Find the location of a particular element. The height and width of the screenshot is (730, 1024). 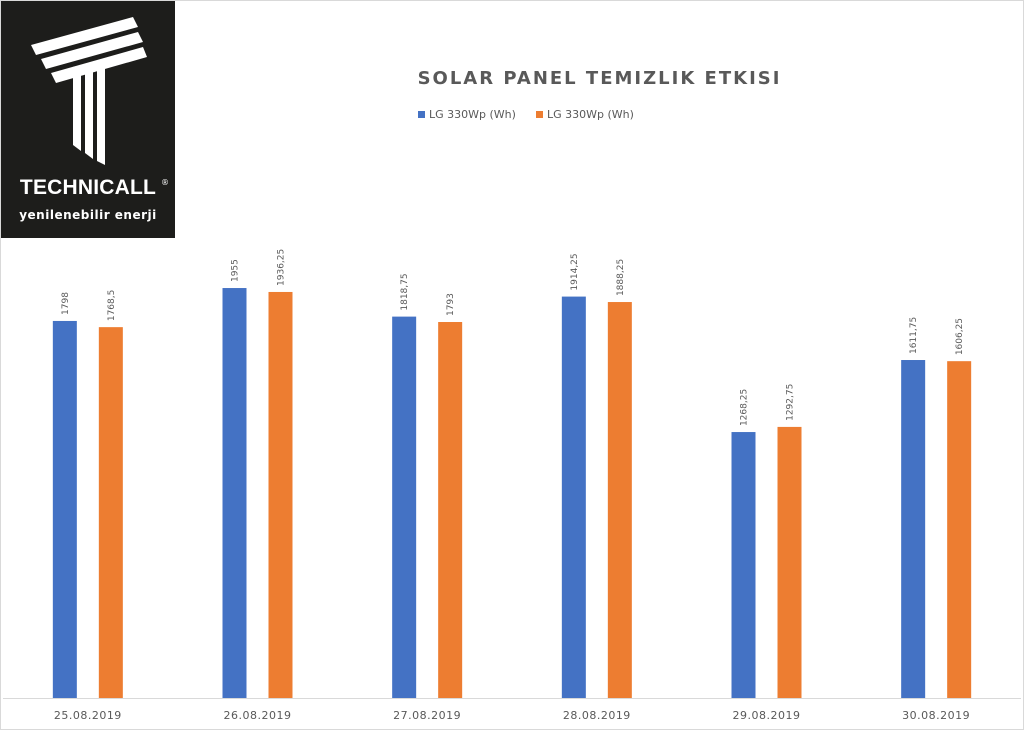

legend-item-series-1: LG 330Wp (Wh) is located at coordinates (467, 114).